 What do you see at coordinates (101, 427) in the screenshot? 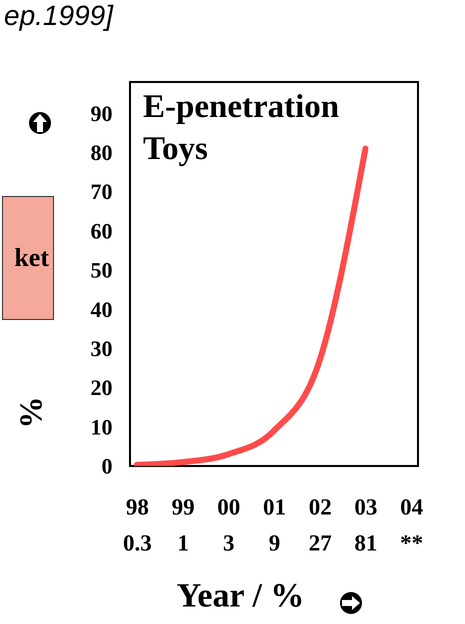
I see `y-tick-label: 10` at bounding box center [101, 427].